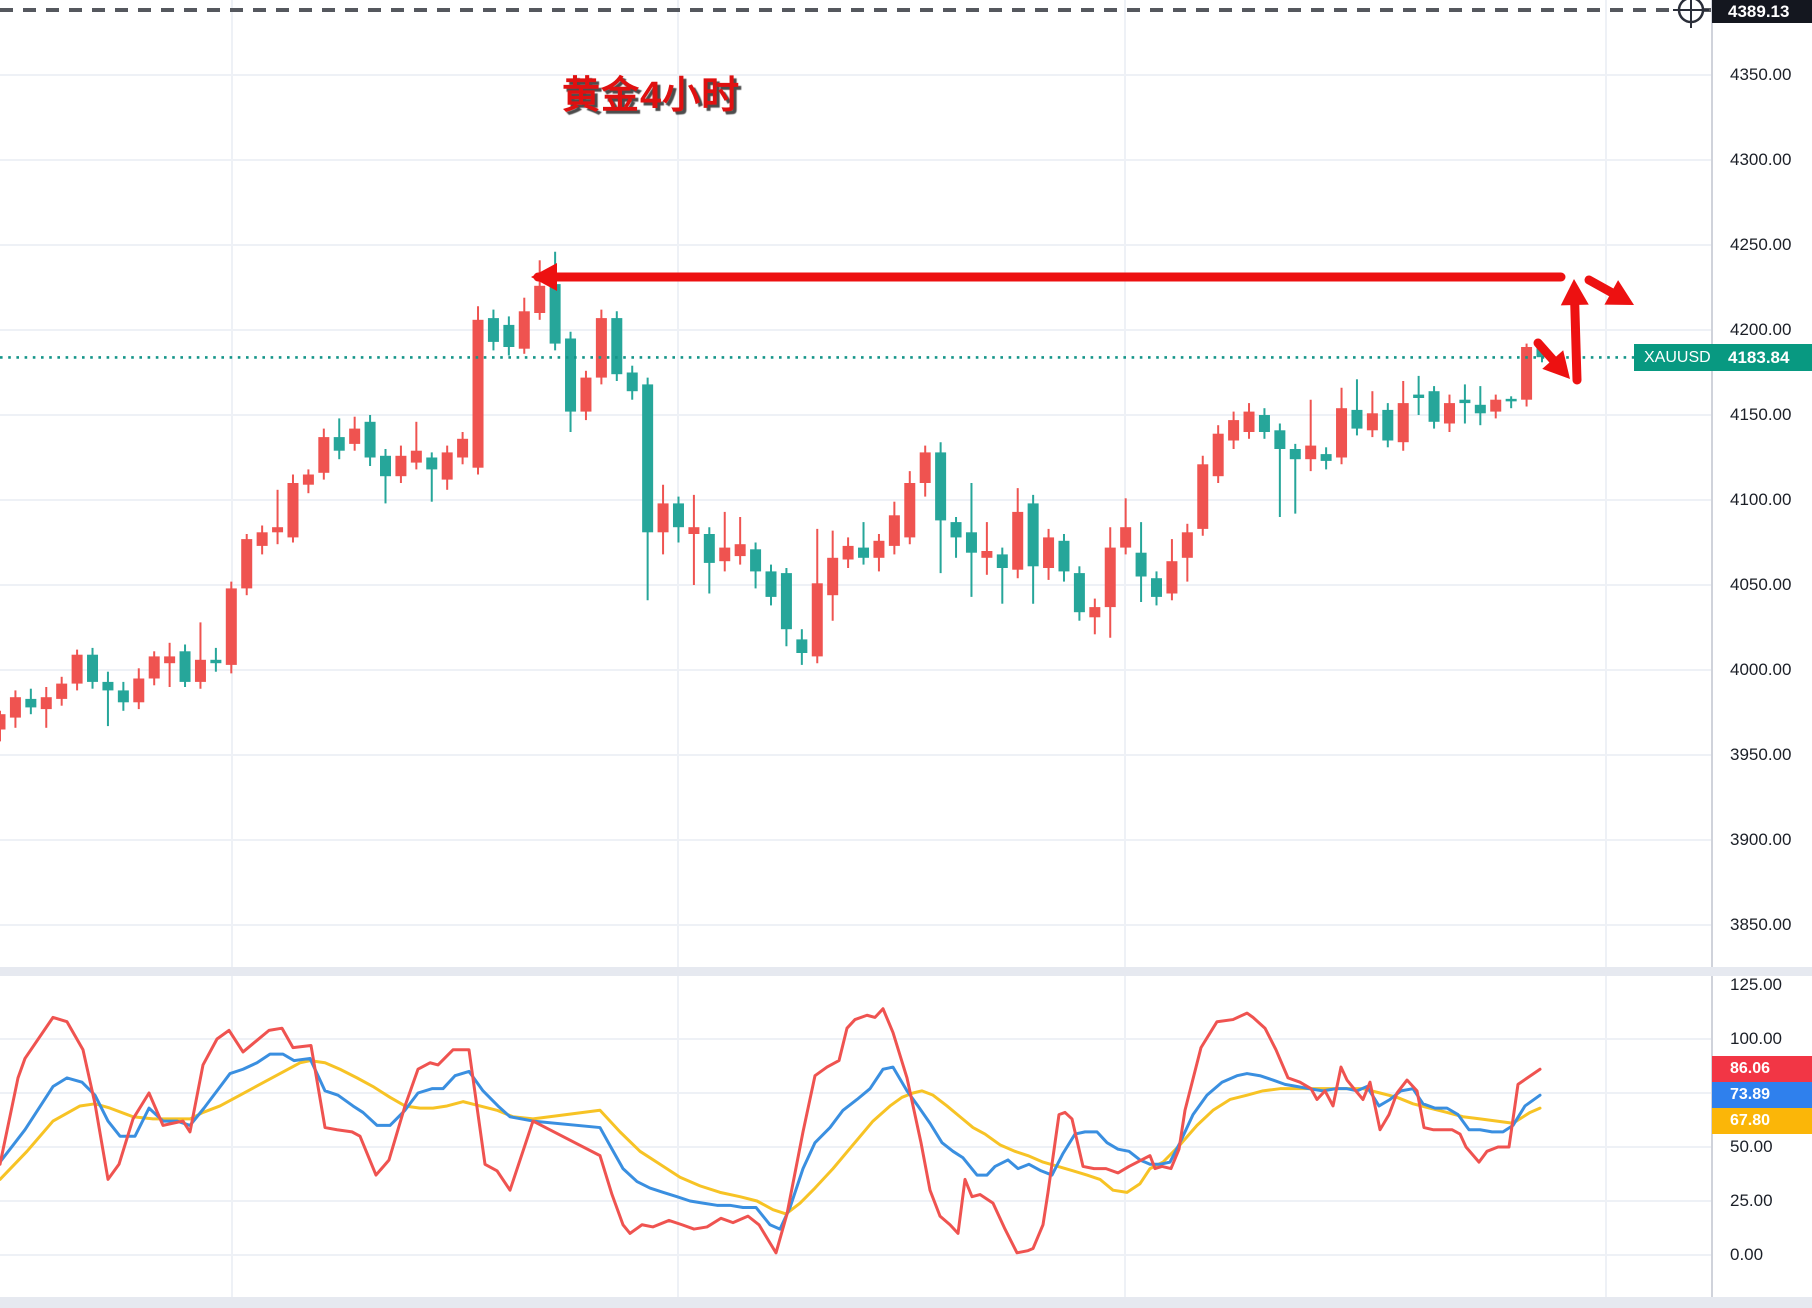 This screenshot has width=1812, height=1308. Describe the element at coordinates (1762, 1095) in the screenshot. I see `indicator-value-badge: 73.89` at that location.